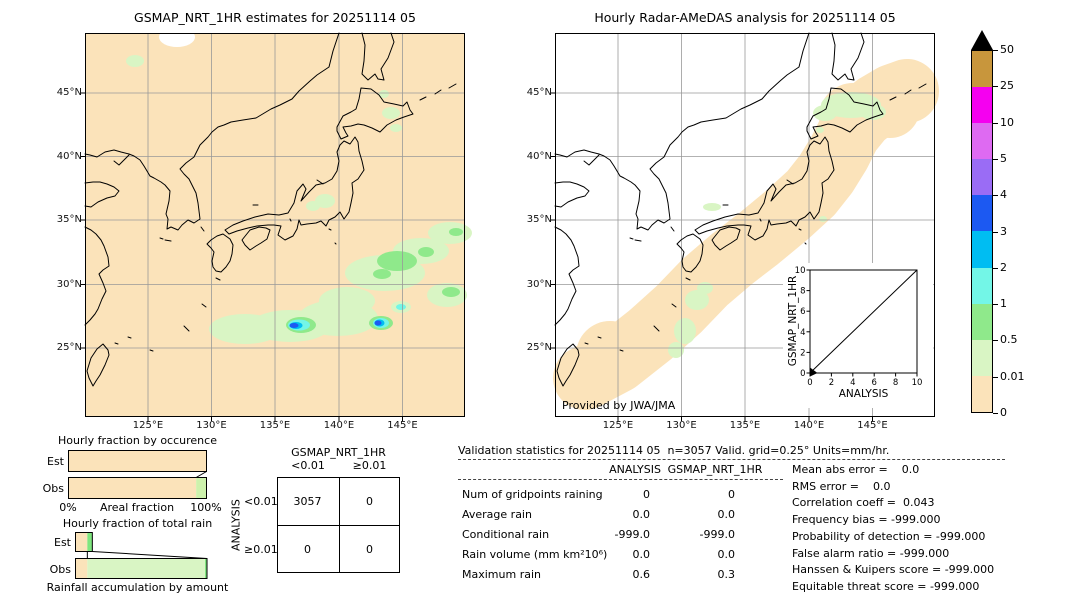  What do you see at coordinates (60, 569) in the screenshot?
I see `totalrain-obs-label: Obs` at bounding box center [60, 569].